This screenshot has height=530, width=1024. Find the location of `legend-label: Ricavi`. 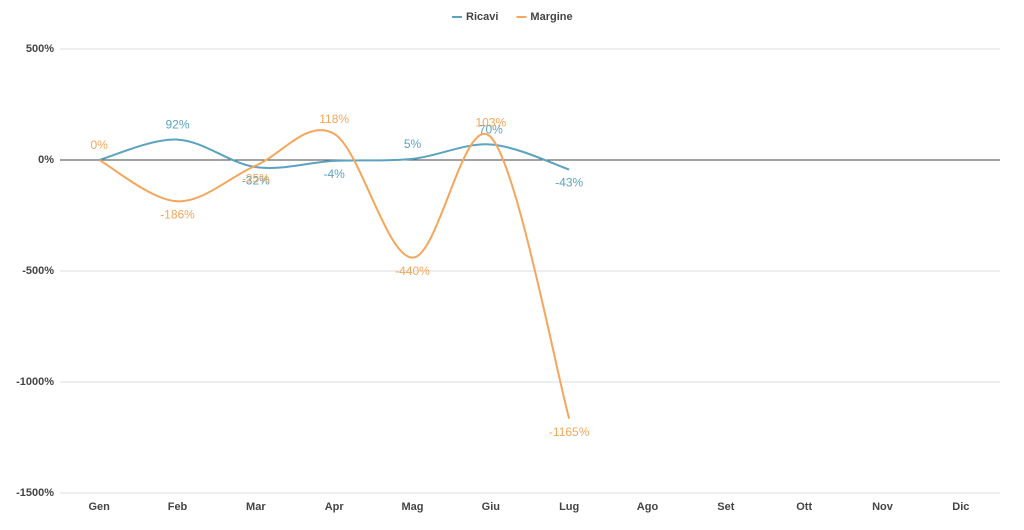

legend-label: Ricavi is located at coordinates (482, 17).